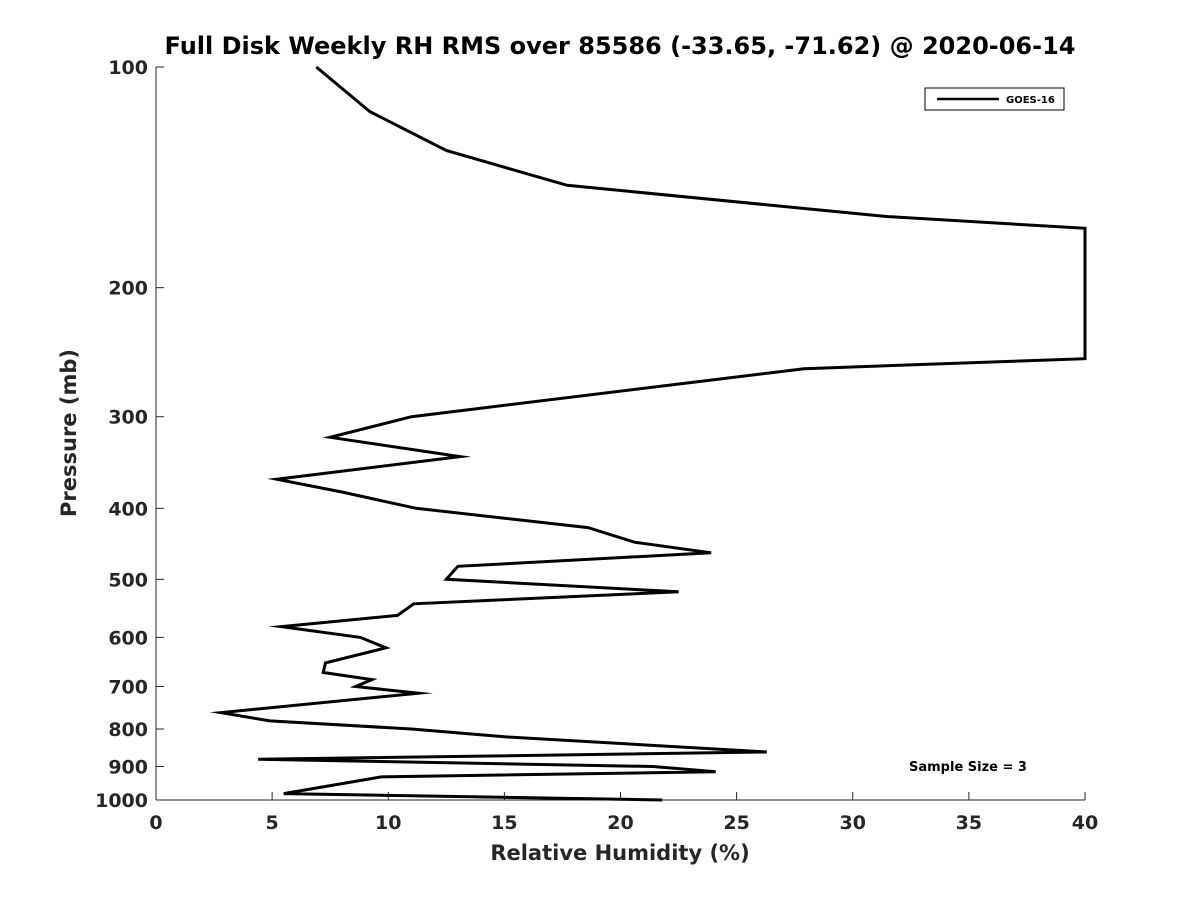 The image size is (1200, 900). I want to click on y-axis-label: Pressure (mb), so click(69, 433).